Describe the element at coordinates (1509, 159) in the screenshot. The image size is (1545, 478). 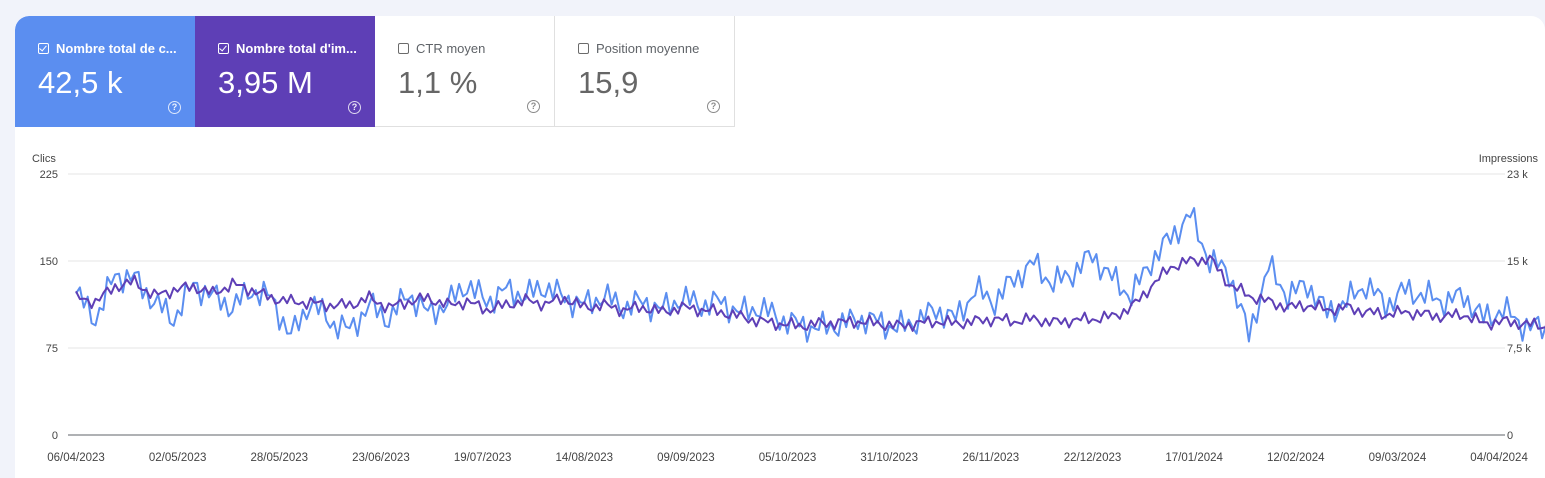
I see `y-axis-right-label: Impressions` at that location.